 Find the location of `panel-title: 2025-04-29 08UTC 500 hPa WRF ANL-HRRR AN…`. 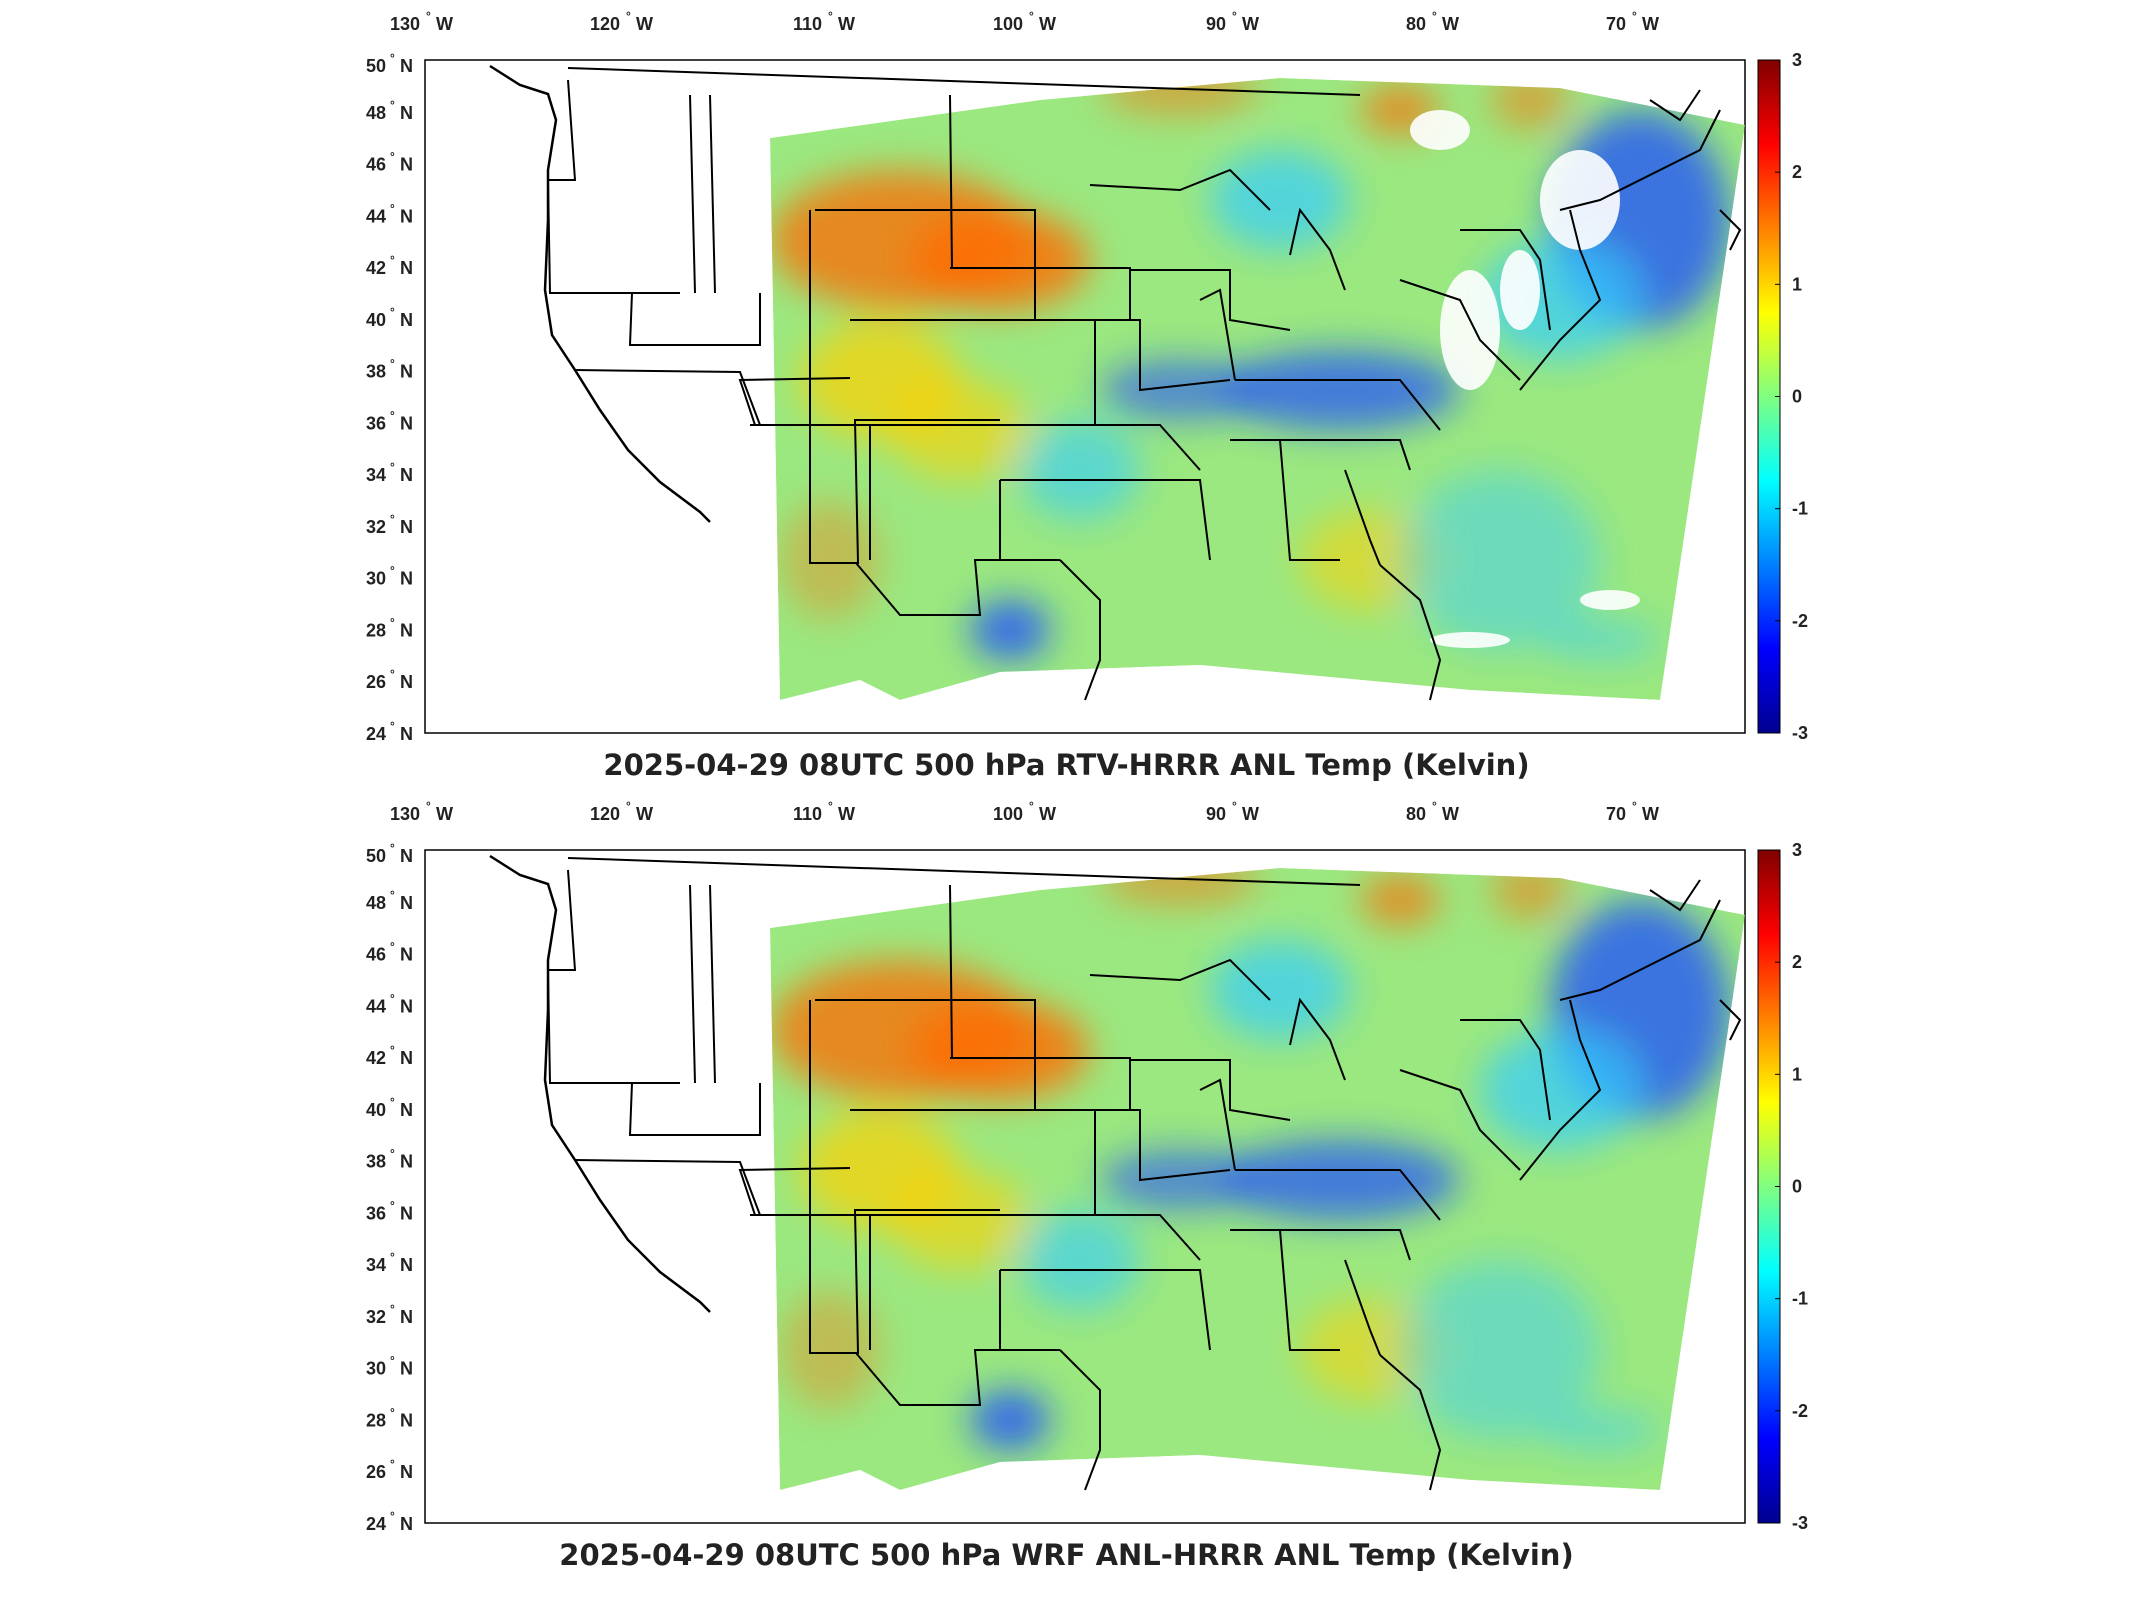

panel-title: 2025-04-29 08UTC 500 hPa WRF ANL-HRRR AN… is located at coordinates (1066, 1555).